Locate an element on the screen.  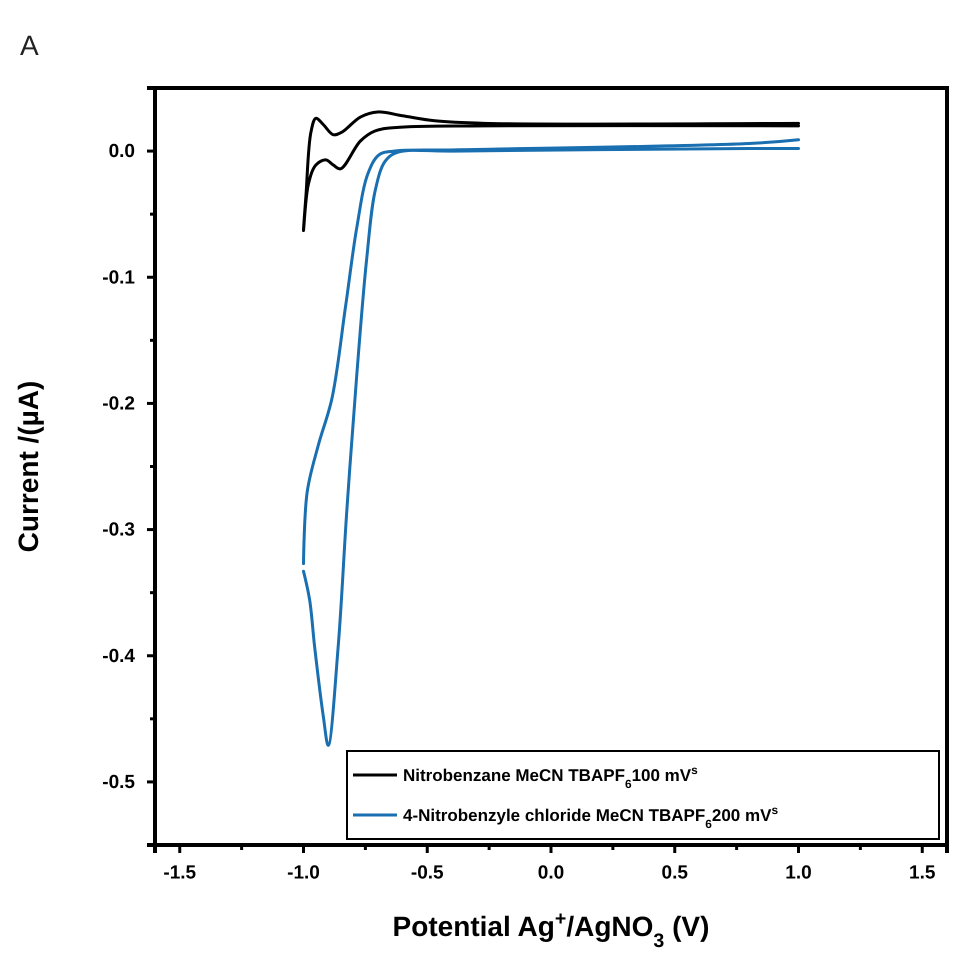
y-tick-label: -0.2 is located at coordinates (118, 403).